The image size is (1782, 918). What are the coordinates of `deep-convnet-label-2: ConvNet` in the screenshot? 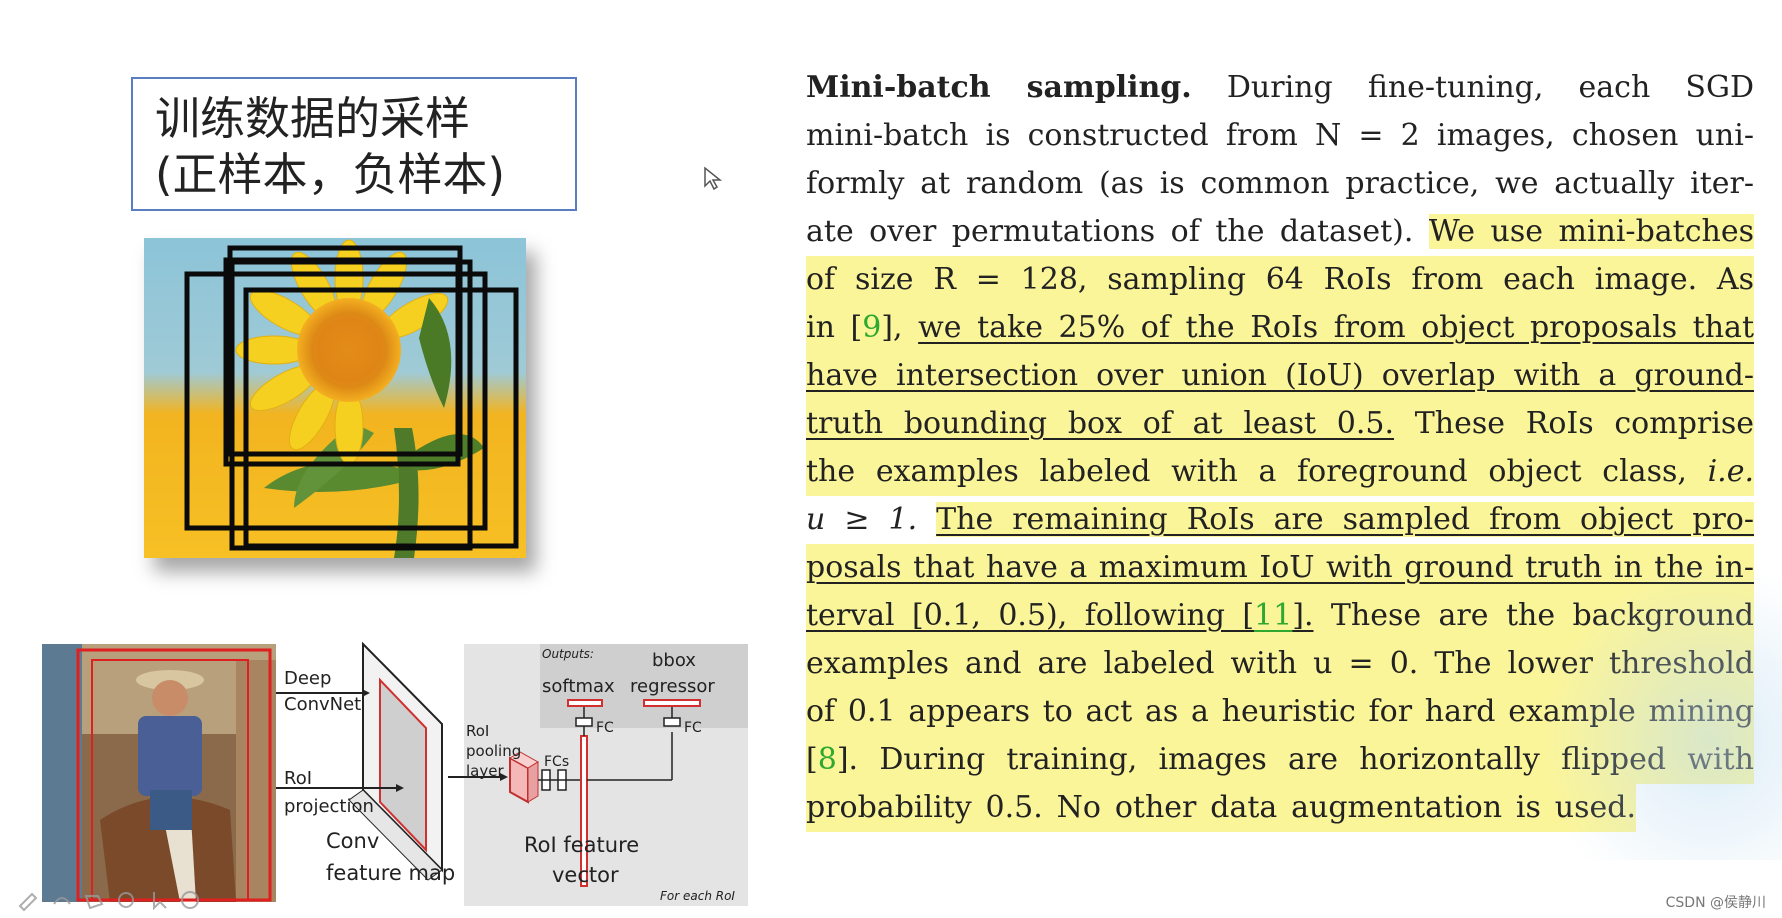 It's located at (322, 704).